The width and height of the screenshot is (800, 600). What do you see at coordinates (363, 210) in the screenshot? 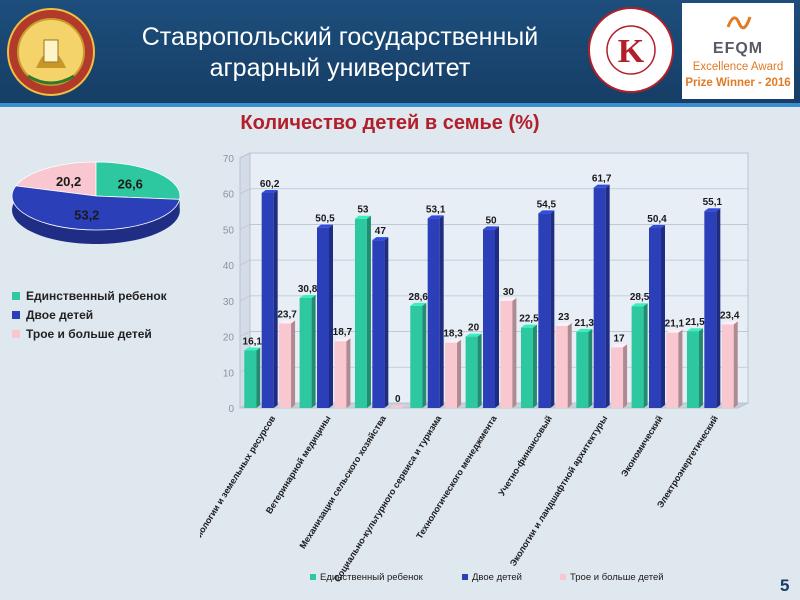
I see `bar-data-label: 53` at bounding box center [363, 210].